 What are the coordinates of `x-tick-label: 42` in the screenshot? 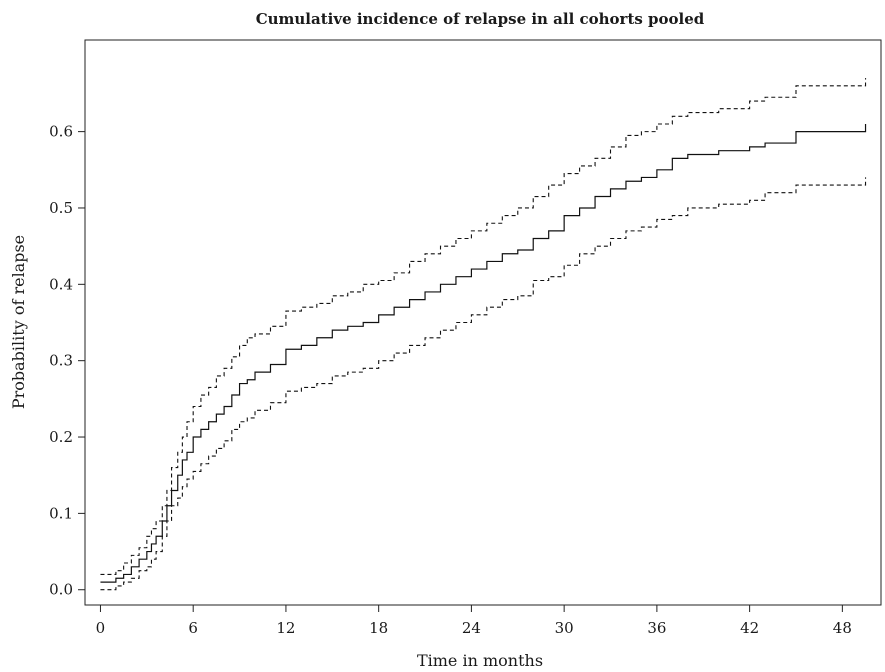 It's located at (749, 628).